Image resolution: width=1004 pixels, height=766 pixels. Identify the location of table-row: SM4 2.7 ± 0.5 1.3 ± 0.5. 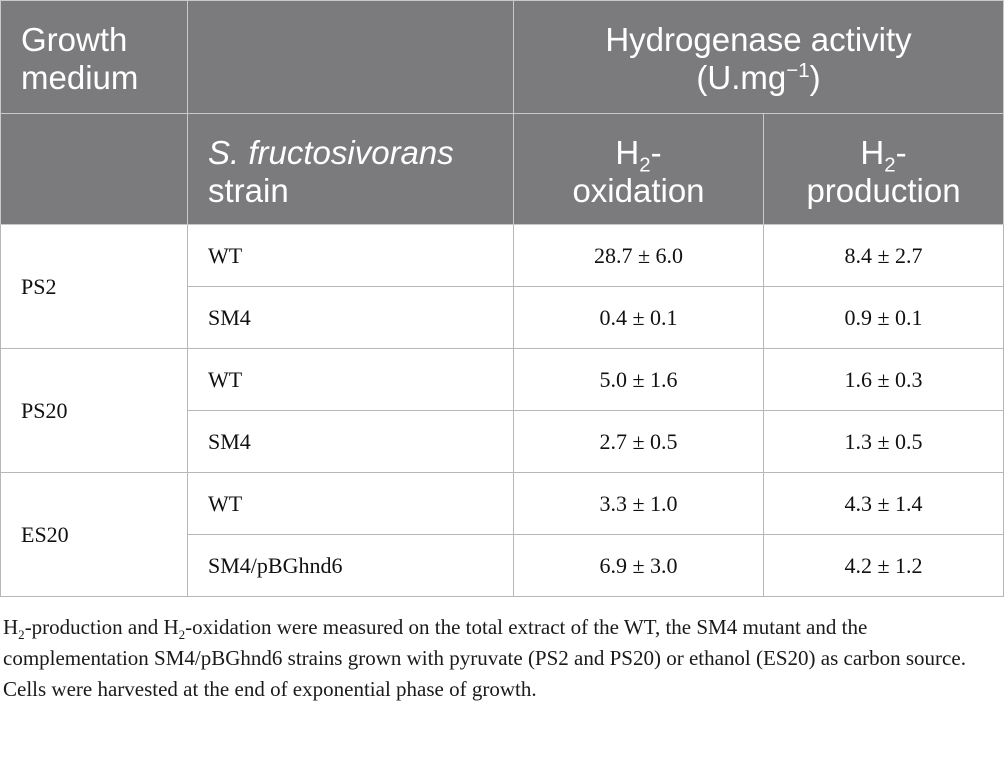
(502, 441).